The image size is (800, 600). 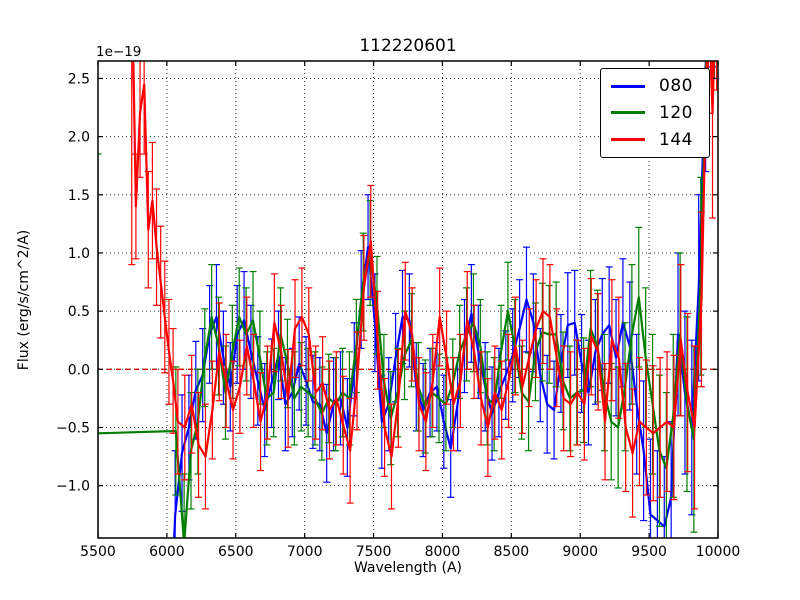 I want to click on legend: 080 120 144, so click(x=655, y=113).